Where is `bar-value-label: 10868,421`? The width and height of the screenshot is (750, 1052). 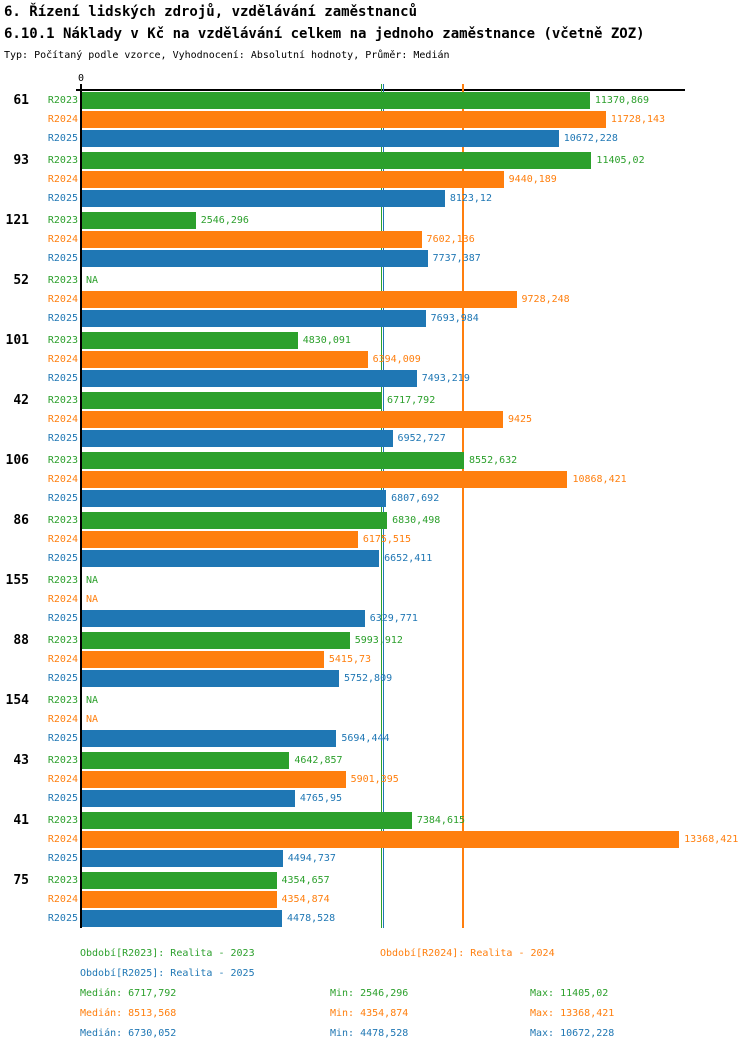 bar-value-label: 10868,421 is located at coordinates (599, 479).